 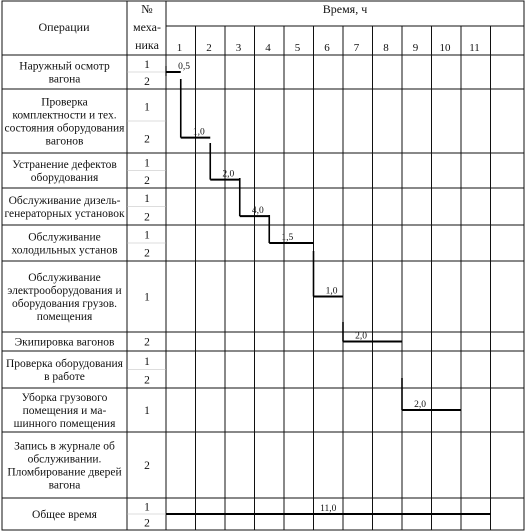 I want to click on hour-tick-label: 7, so click(x=357, y=48).